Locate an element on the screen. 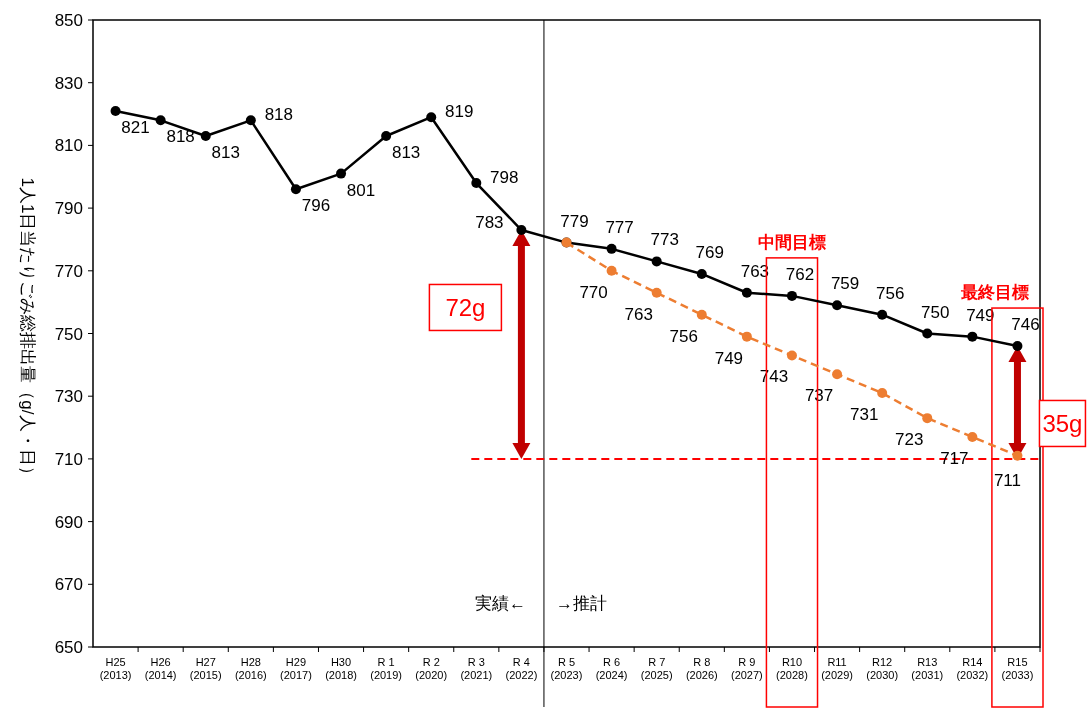 The image size is (1088, 709). data-label: 750 is located at coordinates (935, 312).